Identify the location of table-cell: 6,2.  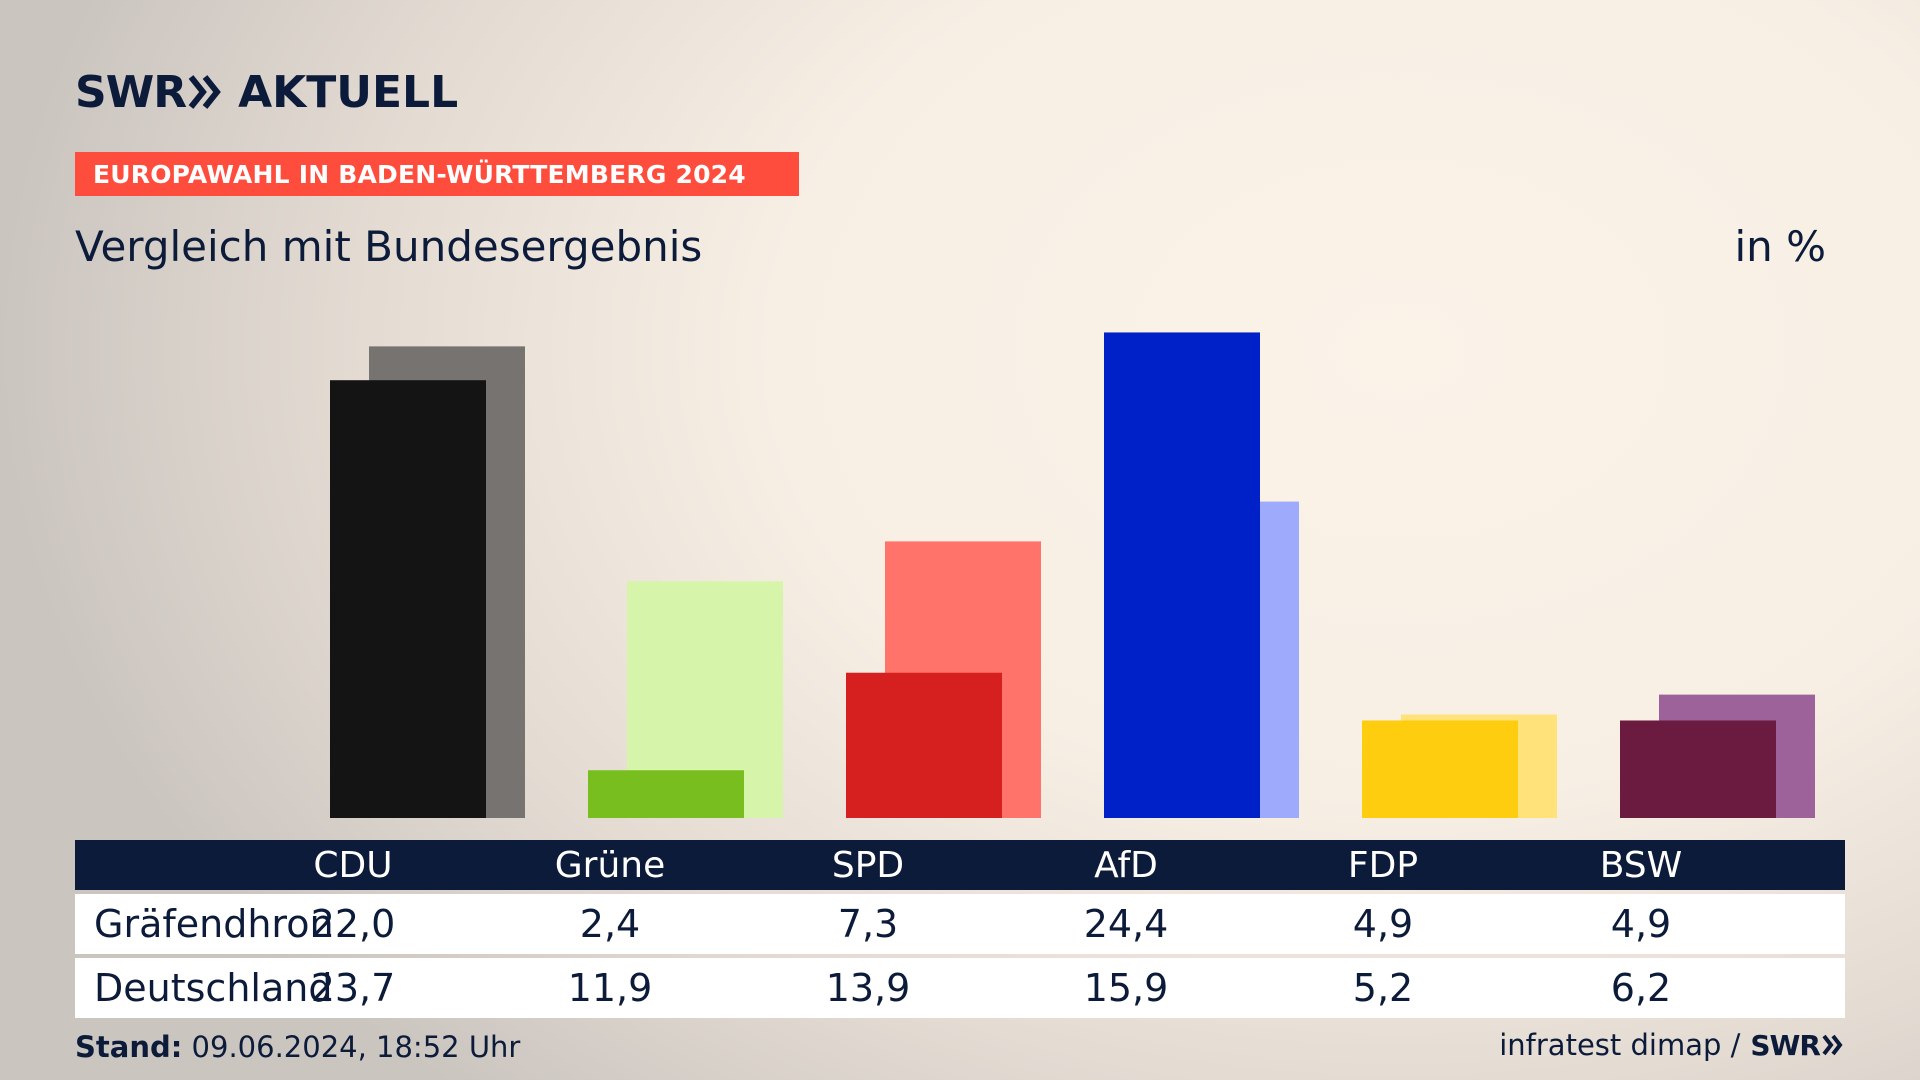
(1641, 988).